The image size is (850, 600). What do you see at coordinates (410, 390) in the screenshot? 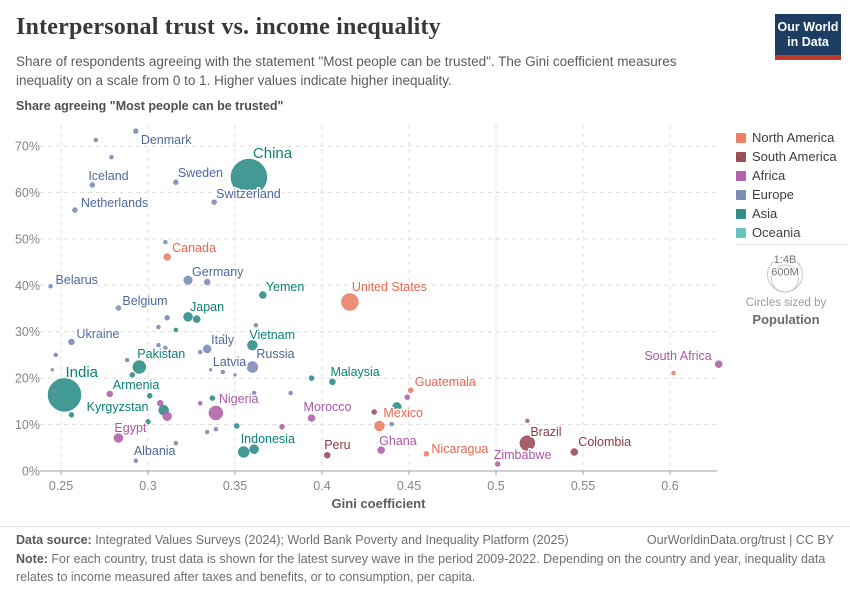
I see `country-dot-guatemala` at bounding box center [410, 390].